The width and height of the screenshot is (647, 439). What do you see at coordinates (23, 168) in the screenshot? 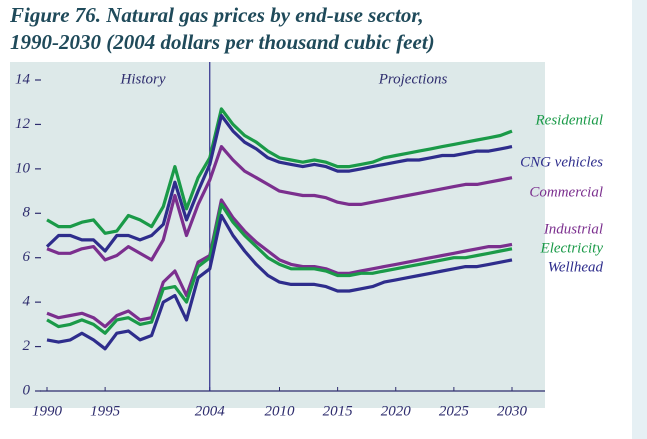
I see `y-tick-label: 10` at bounding box center [23, 168].